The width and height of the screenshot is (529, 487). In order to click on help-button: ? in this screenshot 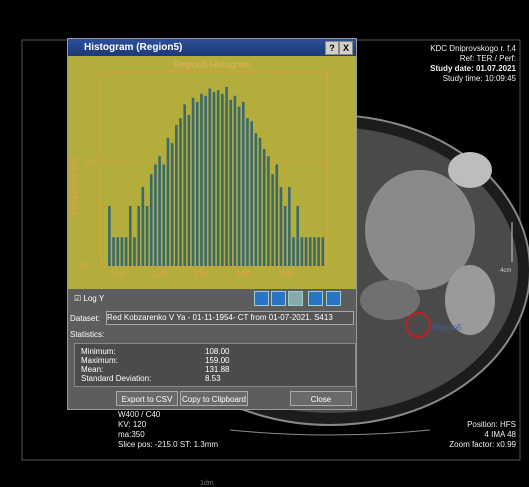, I will do `click(332, 48)`.